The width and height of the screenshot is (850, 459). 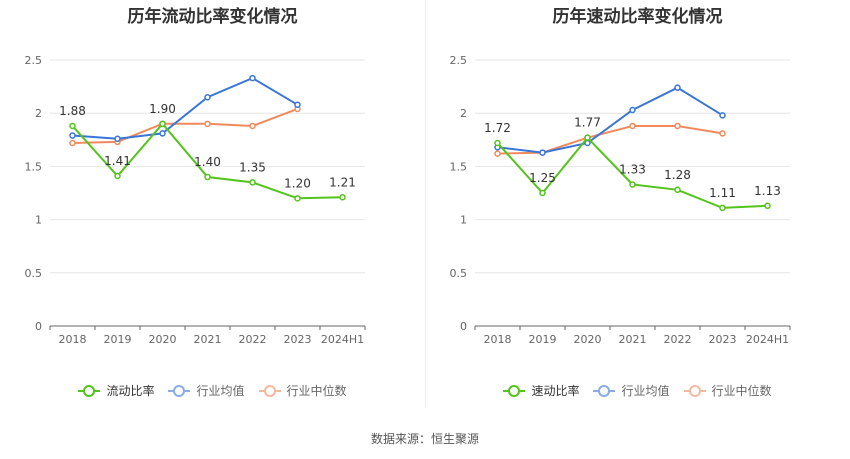 What do you see at coordinates (72, 111) in the screenshot?
I see `data-label: 1.88` at bounding box center [72, 111].